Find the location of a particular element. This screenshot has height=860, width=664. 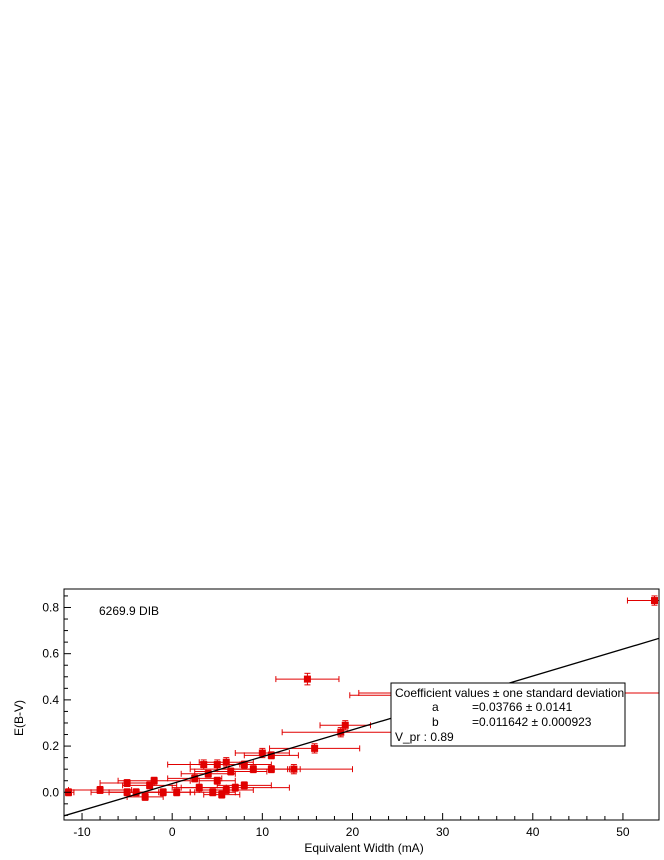

legend-frame is located at coordinates (508, 714).